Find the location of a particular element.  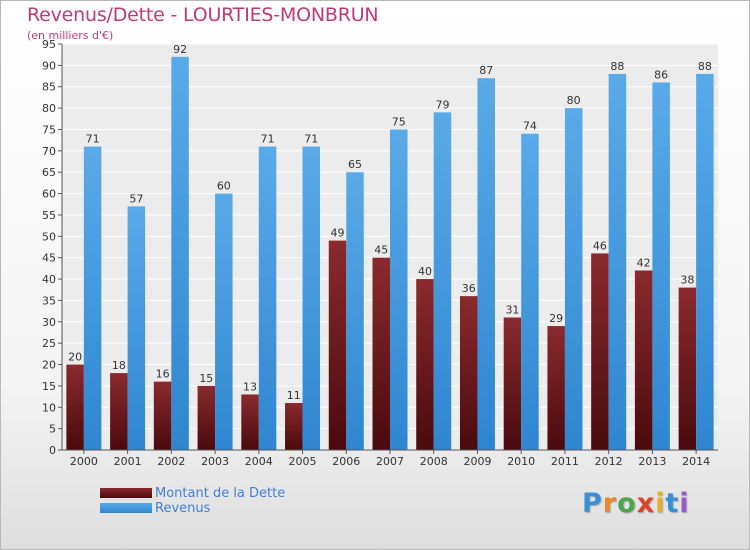

data-label-dette-2008: 40 is located at coordinates (425, 271).